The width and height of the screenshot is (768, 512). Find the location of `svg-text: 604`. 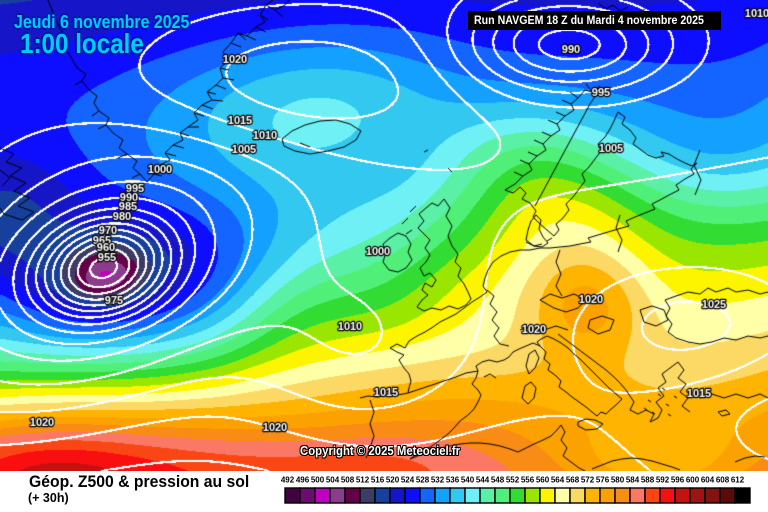

svg-text: 604 is located at coordinates (708, 480).